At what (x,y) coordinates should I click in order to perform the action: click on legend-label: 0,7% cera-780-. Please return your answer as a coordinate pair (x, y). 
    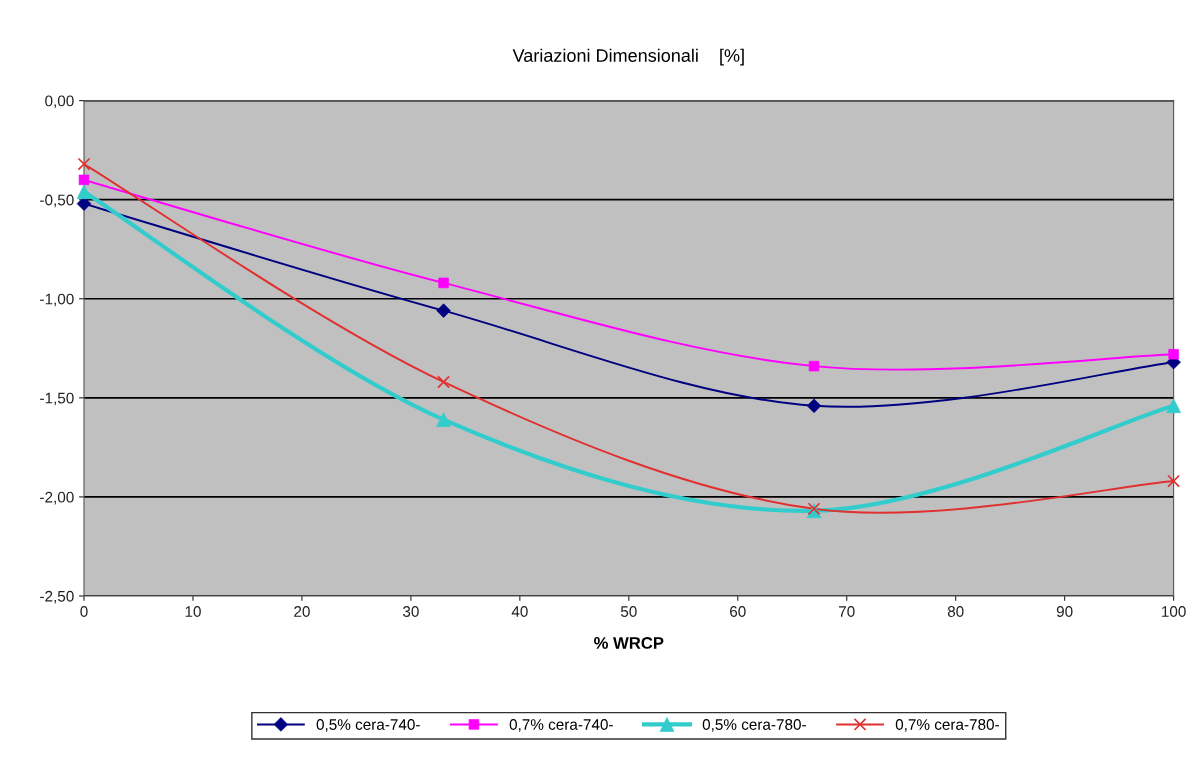
    Looking at the image, I should click on (947, 725).